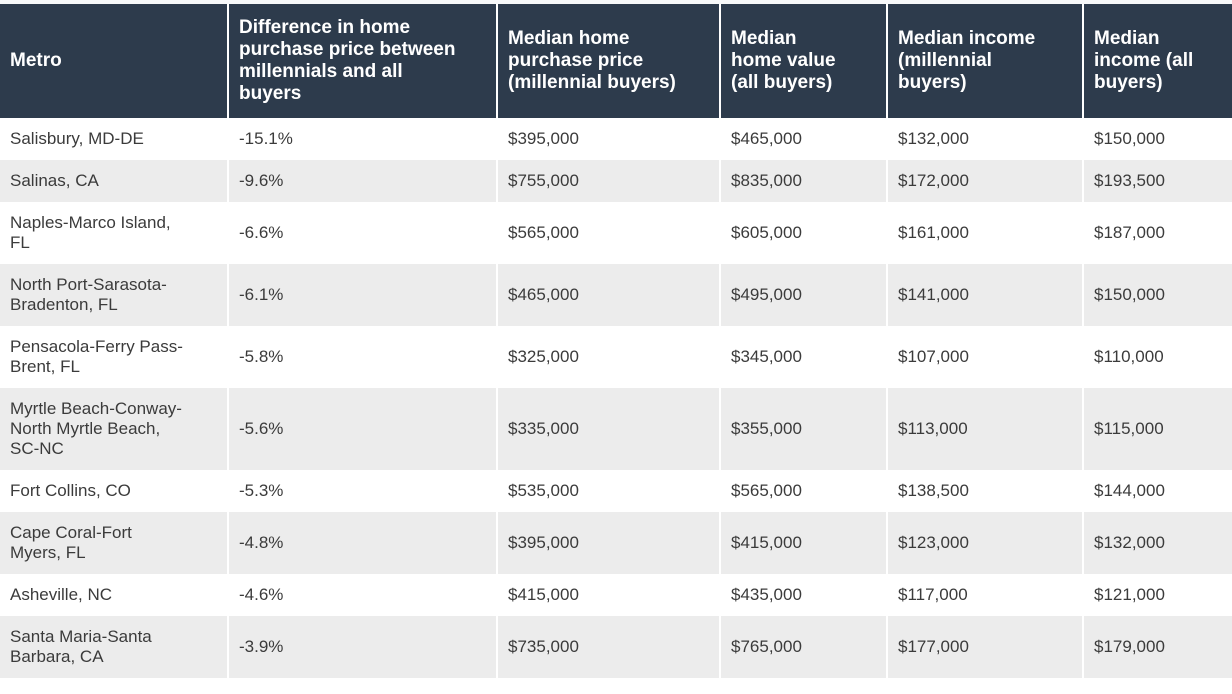 The height and width of the screenshot is (694, 1232). What do you see at coordinates (1157, 181) in the screenshot?
I see `value-cell: $193,500` at bounding box center [1157, 181].